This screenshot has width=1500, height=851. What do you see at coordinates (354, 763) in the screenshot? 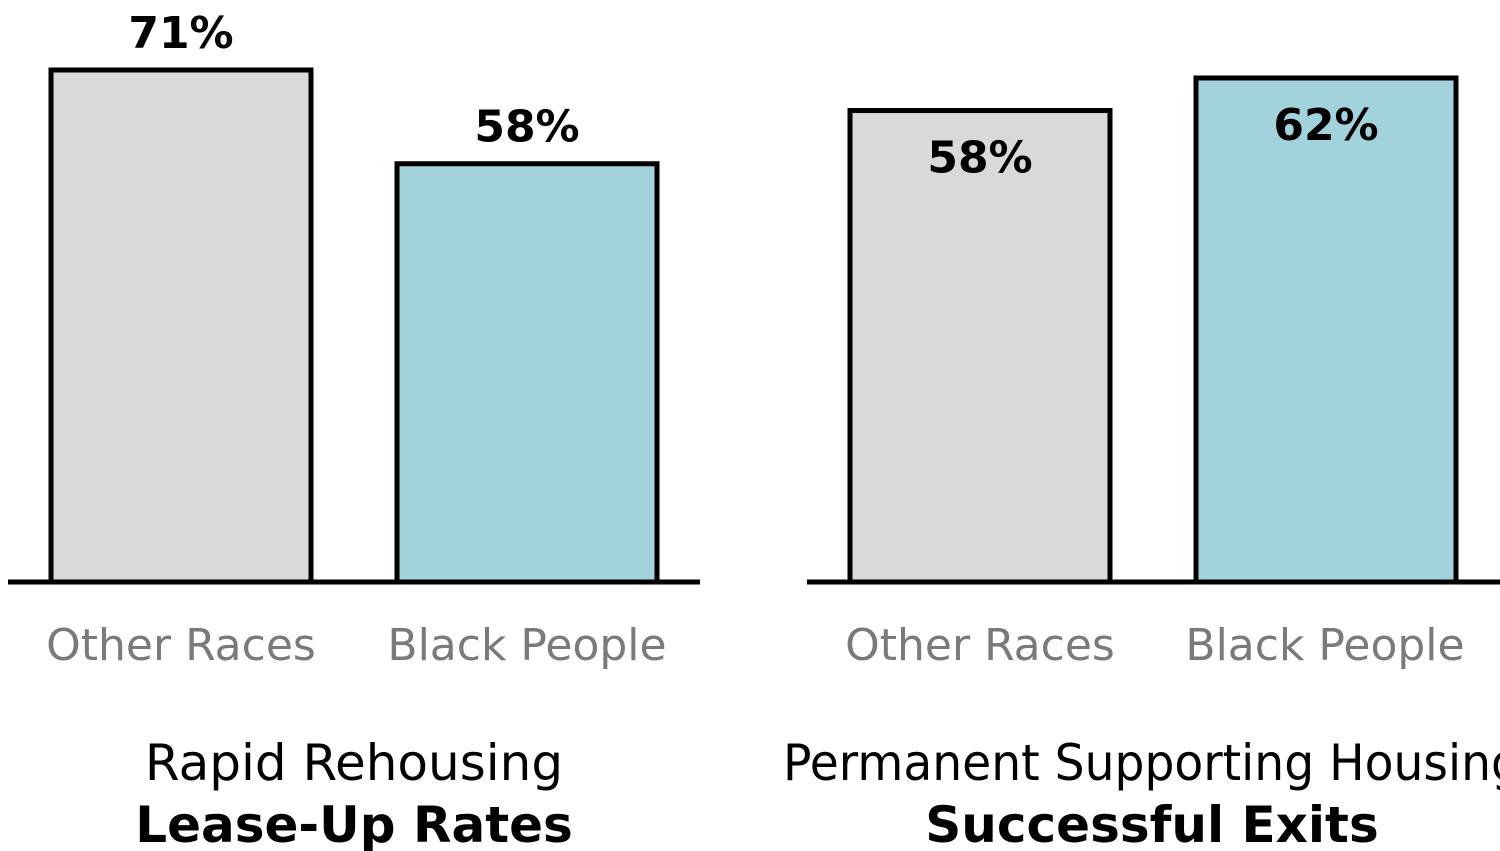
I see `chart-title: Rapid Rehousing` at bounding box center [354, 763].